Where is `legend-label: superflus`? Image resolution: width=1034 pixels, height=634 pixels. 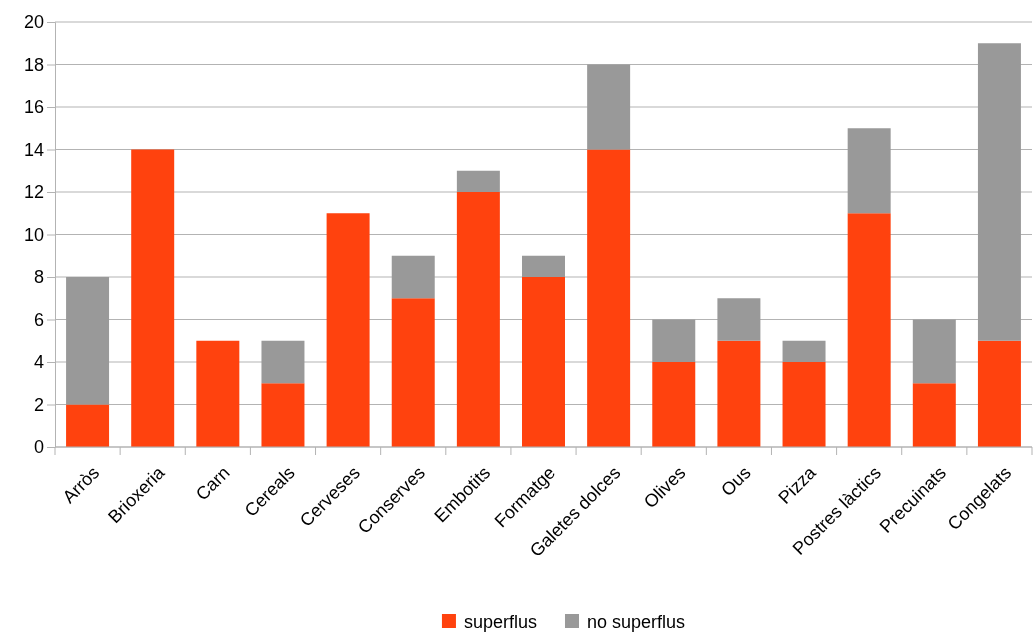
legend-label: superflus is located at coordinates (500, 622).